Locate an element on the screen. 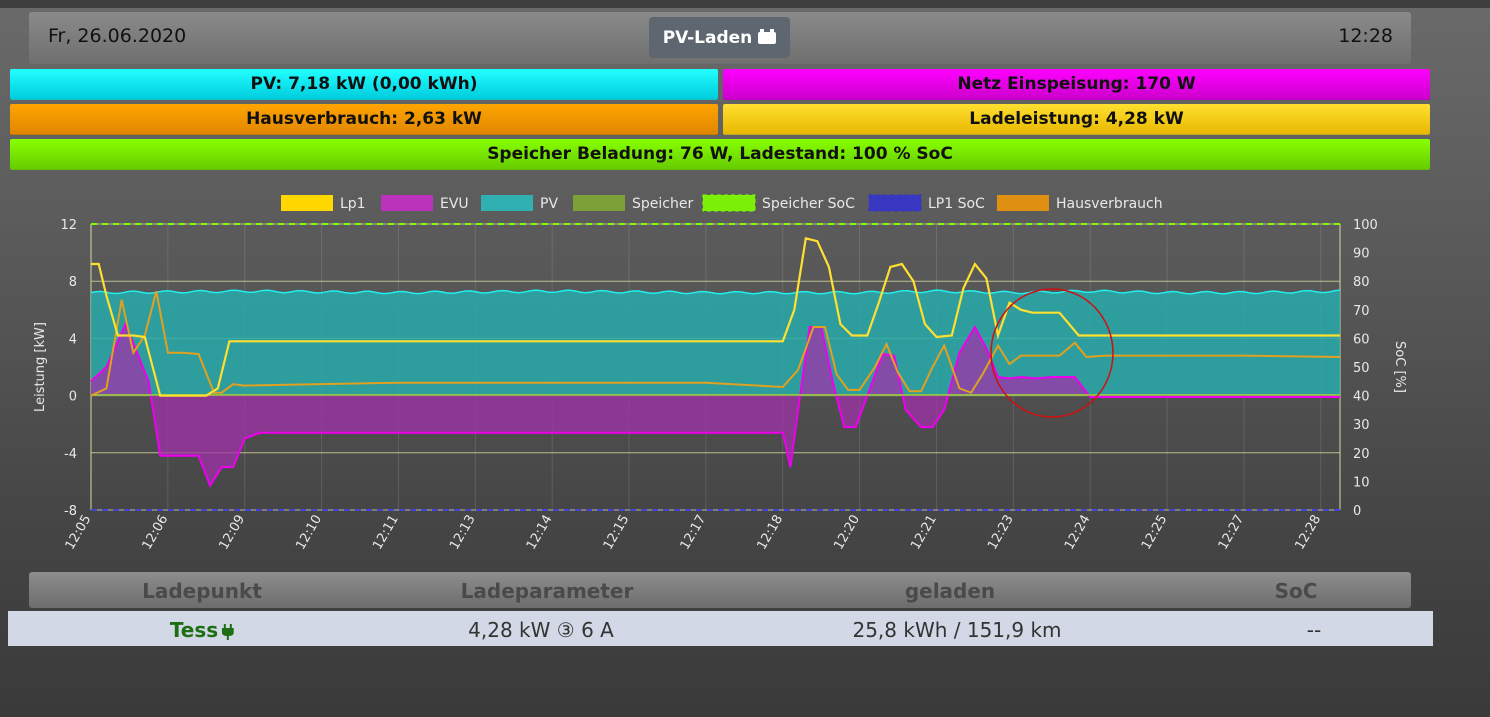 This screenshot has height=717, width=1490. annotation-circle is located at coordinates (1052, 353).